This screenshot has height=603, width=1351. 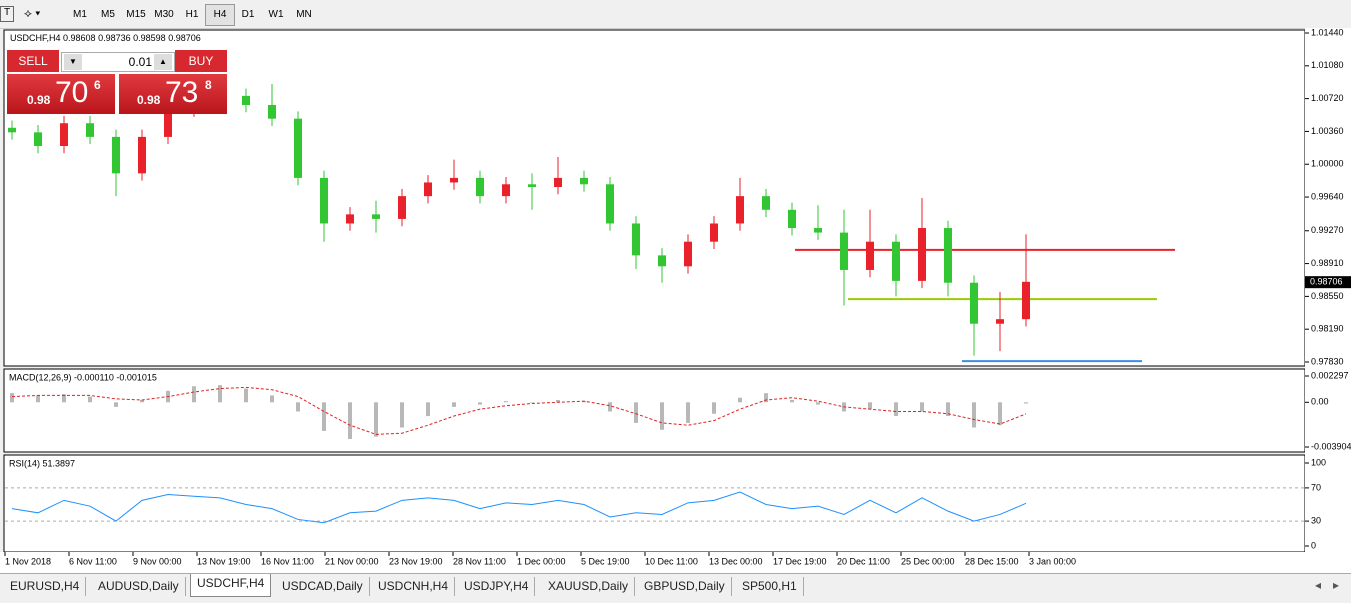 What do you see at coordinates (1336, 585) in the screenshot?
I see `tab-scroll-right: ▸` at bounding box center [1336, 585].